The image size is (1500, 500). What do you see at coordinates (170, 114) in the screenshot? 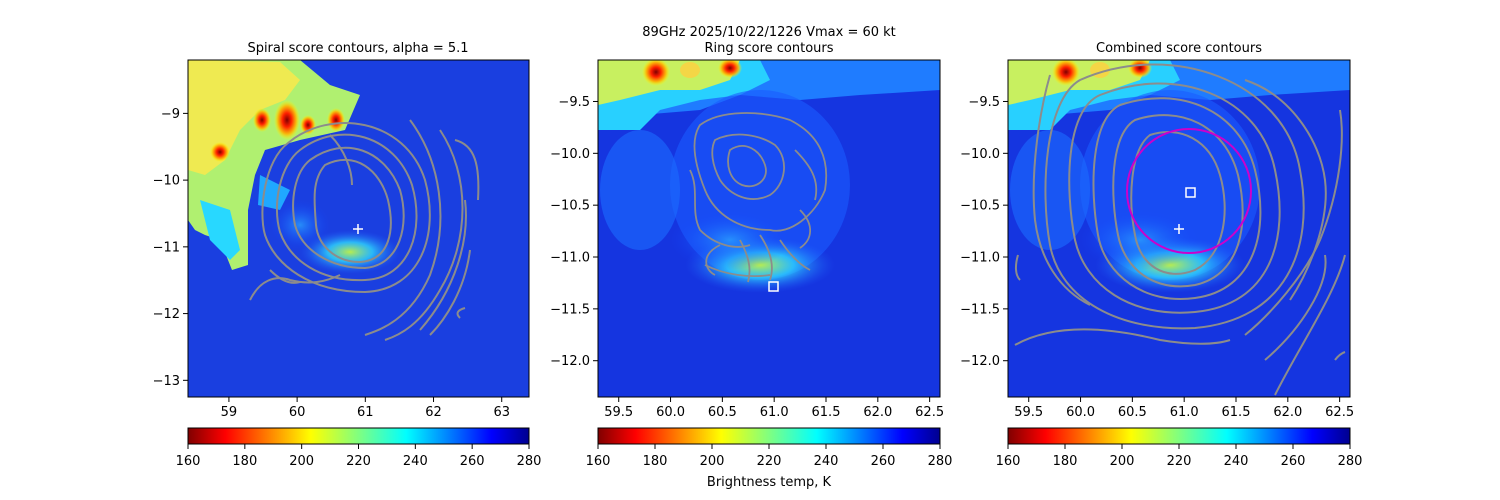
I see `y-tick-label: −9` at bounding box center [170, 114].